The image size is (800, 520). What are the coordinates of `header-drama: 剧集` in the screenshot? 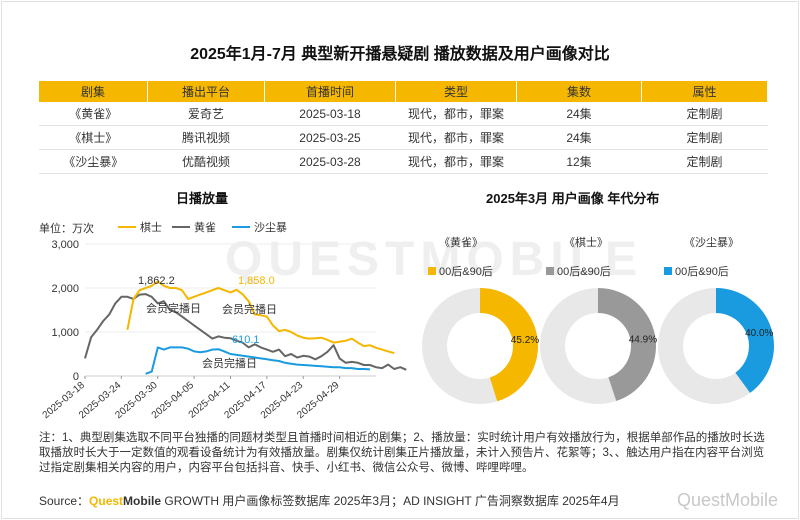 It's located at (93, 91).